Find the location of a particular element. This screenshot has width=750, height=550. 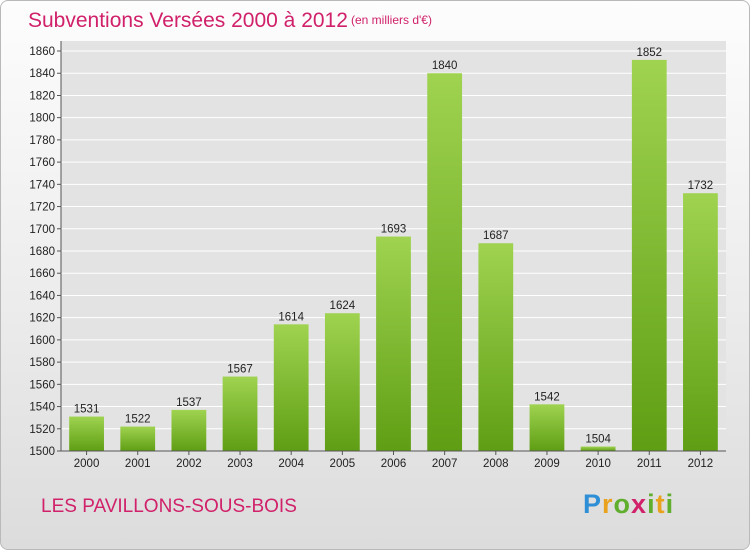

bar-2009 is located at coordinates (547, 427).